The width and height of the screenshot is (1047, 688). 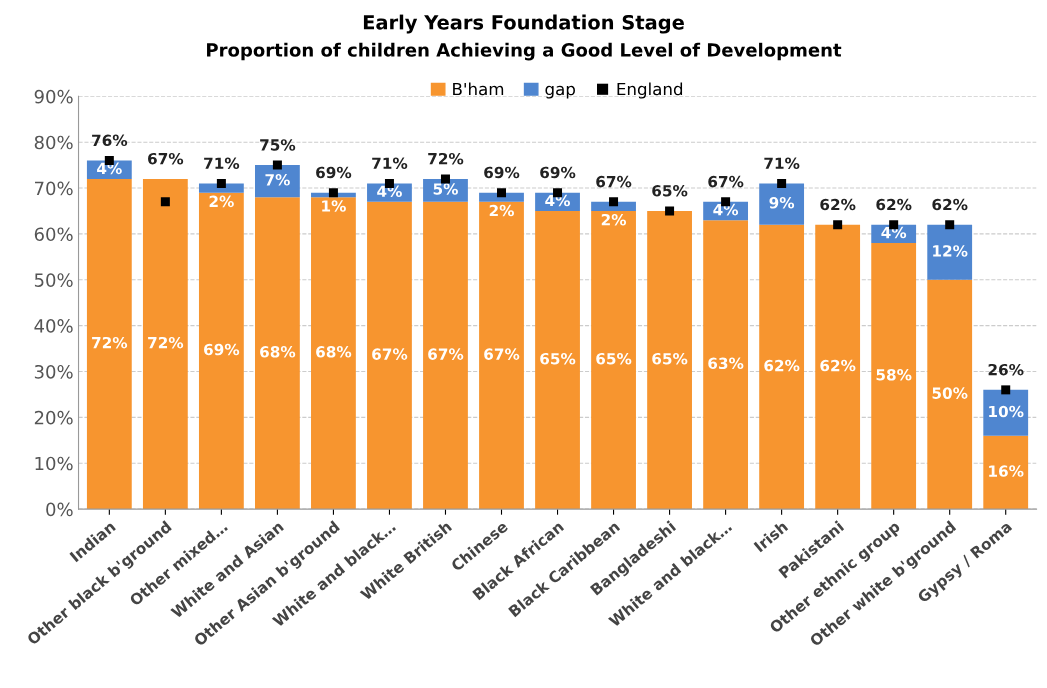 I want to click on legend-label: gap, so click(x=560, y=92).